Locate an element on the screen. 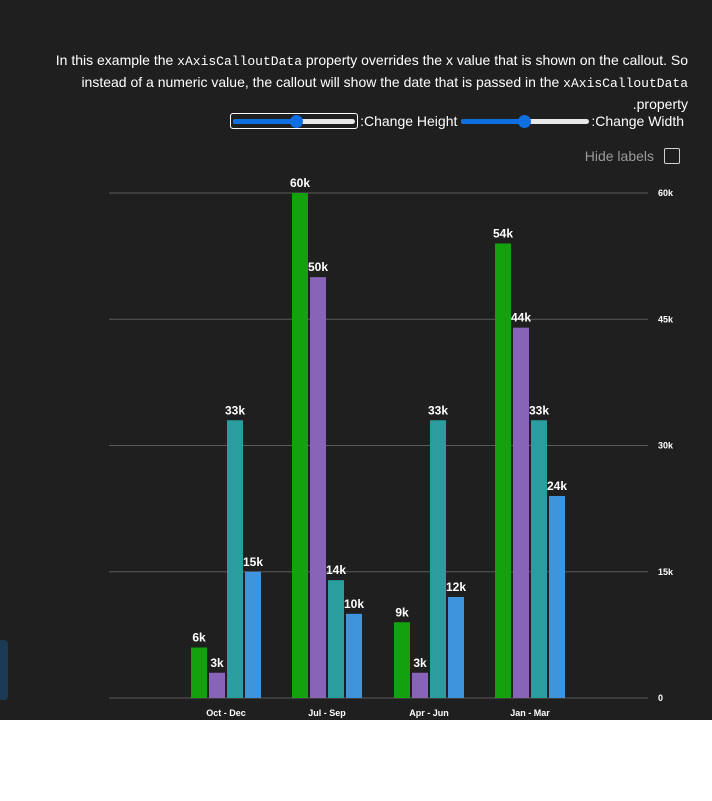 The width and height of the screenshot is (712, 801). height-slider-thumb is located at coordinates (296, 121).